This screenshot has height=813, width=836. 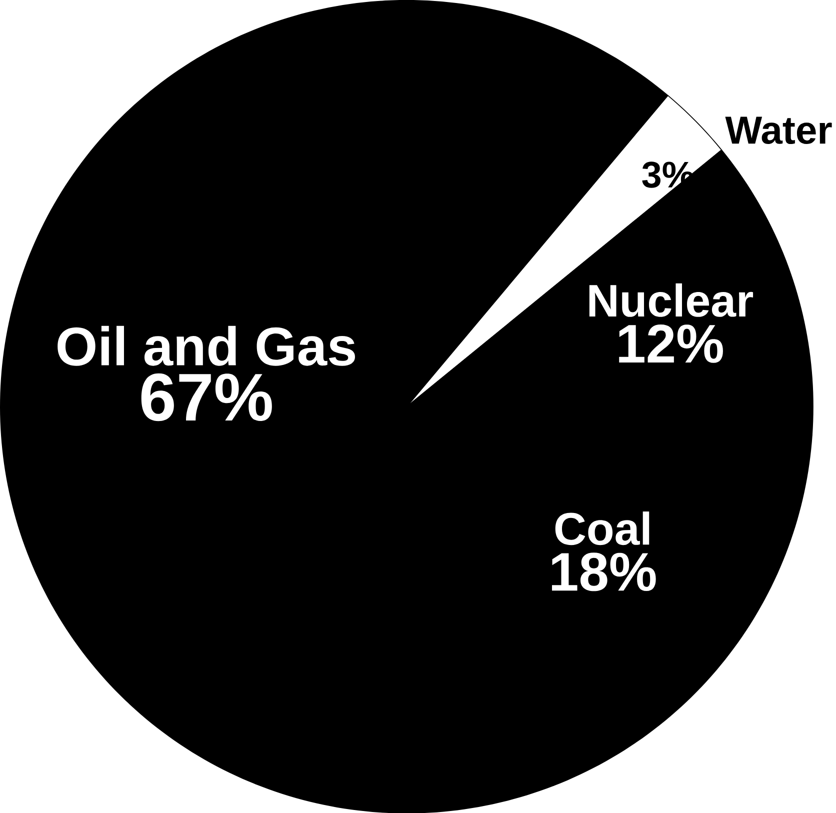 What do you see at coordinates (778, 130) in the screenshot?
I see `slice-label: Water` at bounding box center [778, 130].